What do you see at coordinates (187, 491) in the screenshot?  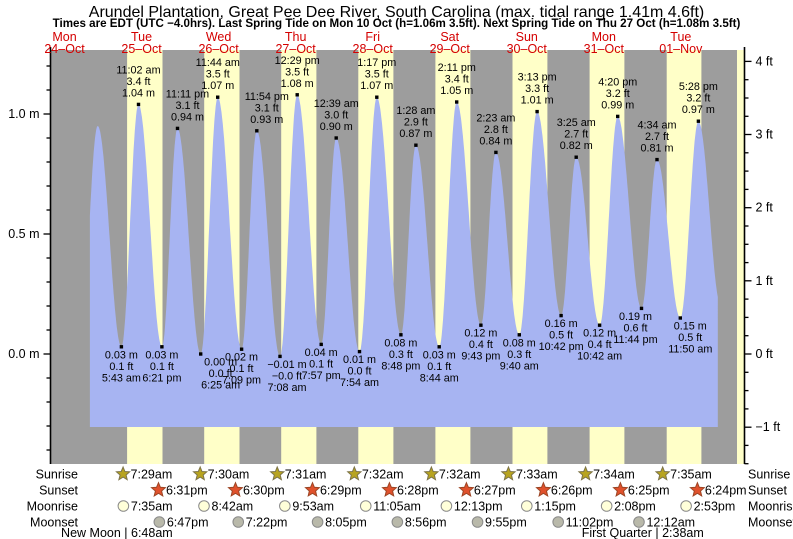 I see `sunset-time: 6:31pm` at bounding box center [187, 491].